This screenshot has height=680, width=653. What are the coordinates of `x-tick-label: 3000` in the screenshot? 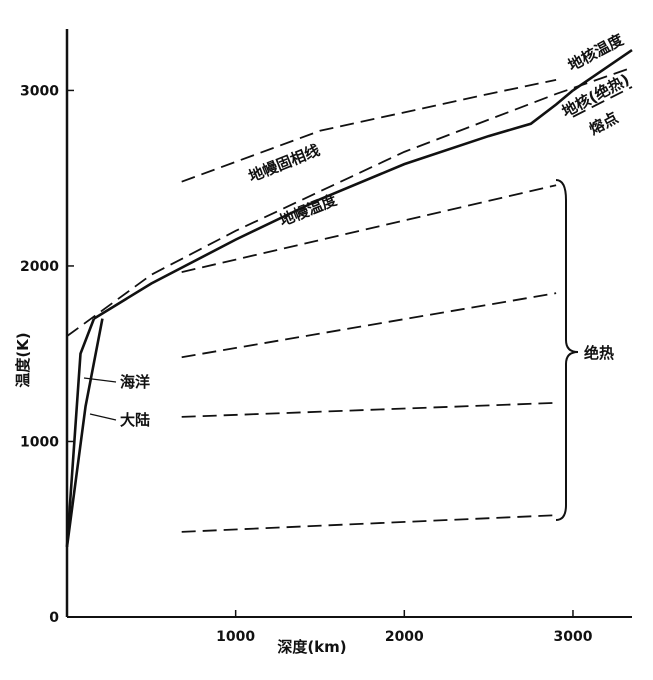 It's located at (572, 637).